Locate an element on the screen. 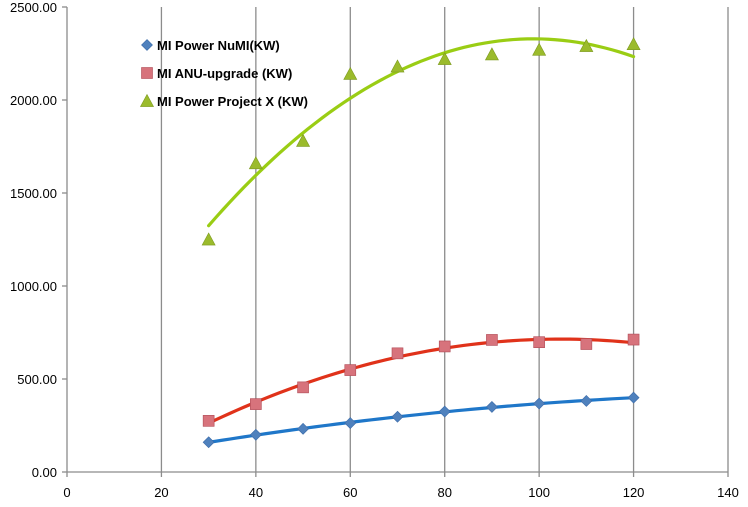 The height and width of the screenshot is (507, 748). legend-label-series-1: MI ANU-upgrade (KW) is located at coordinates (224, 73).